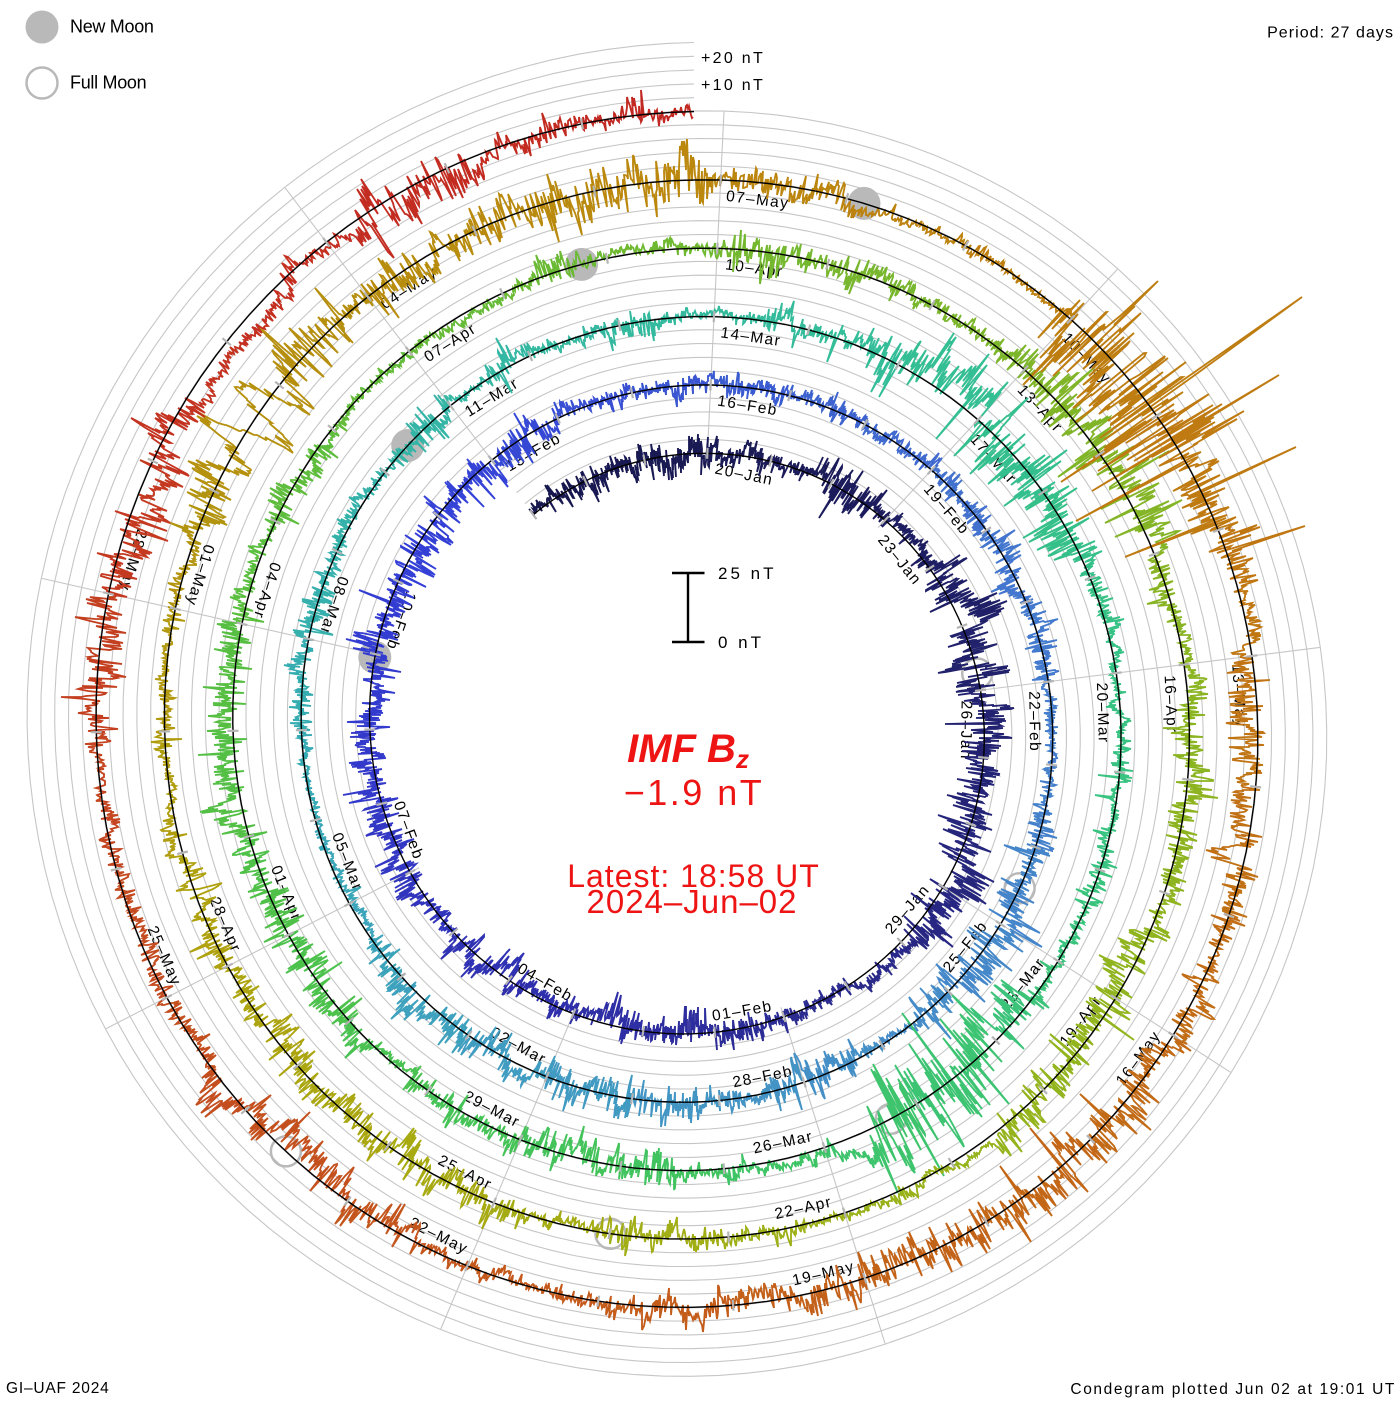  What do you see at coordinates (688, 750) in the screenshot?
I see `svg-text: IMF Bz` at bounding box center [688, 750].